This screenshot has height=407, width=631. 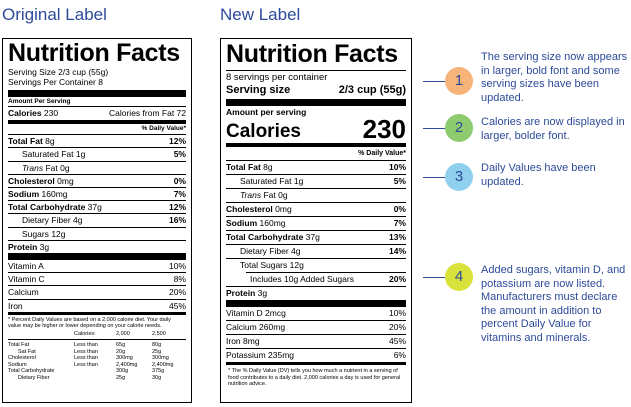 I want to click on new-row-total-sugars: Total Sugars 12g, so click(x=316, y=265).